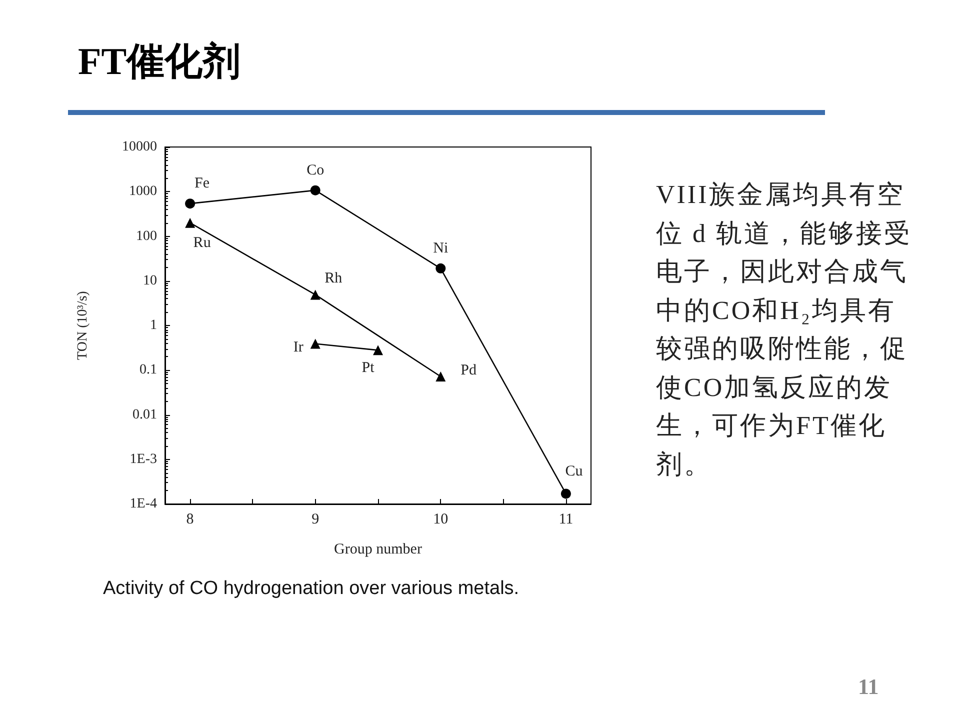 The width and height of the screenshot is (960, 720). I want to click on annotation: Rh, so click(333, 278).